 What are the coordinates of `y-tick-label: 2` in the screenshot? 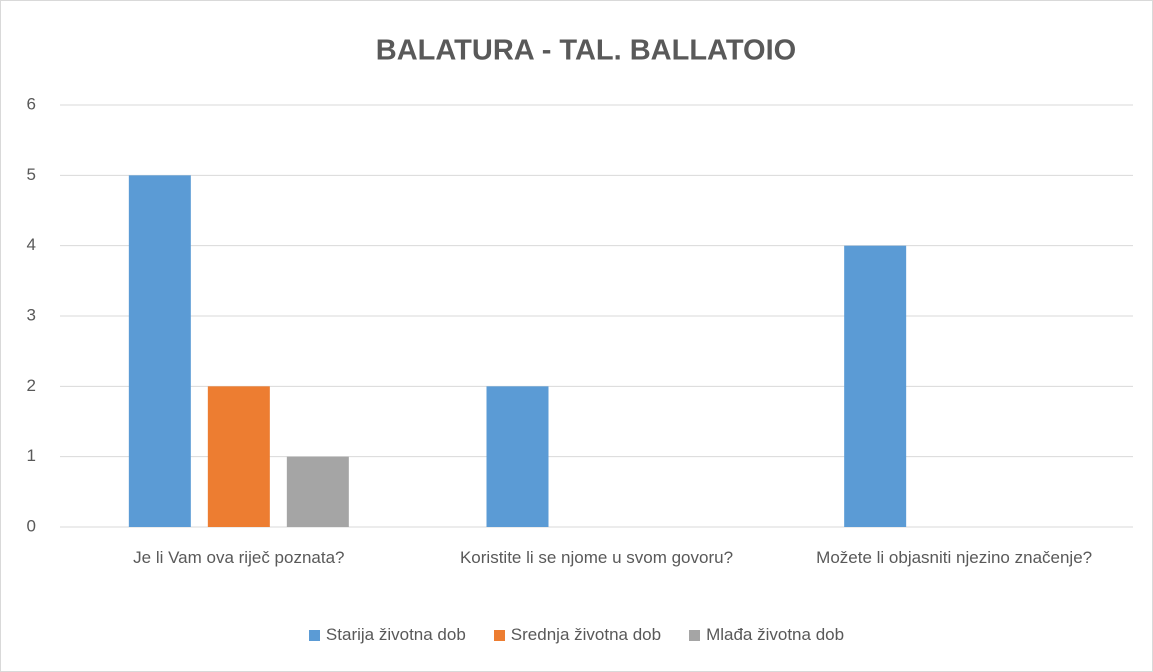 It's located at (31, 385).